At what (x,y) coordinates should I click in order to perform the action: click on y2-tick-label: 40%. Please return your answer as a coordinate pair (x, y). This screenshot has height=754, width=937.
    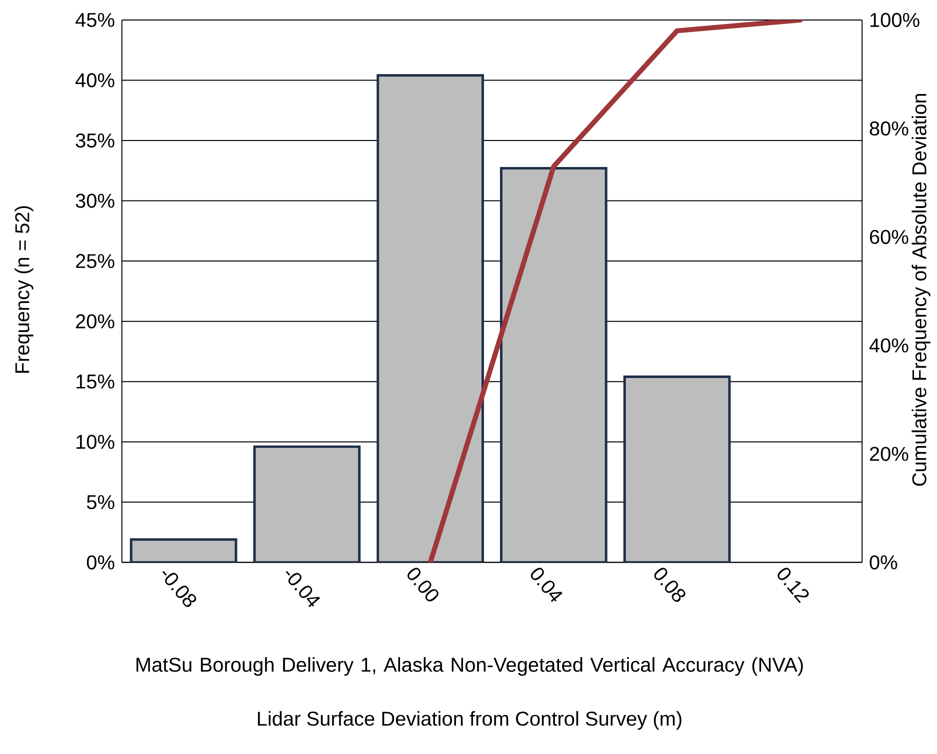
    Looking at the image, I should click on (888, 345).